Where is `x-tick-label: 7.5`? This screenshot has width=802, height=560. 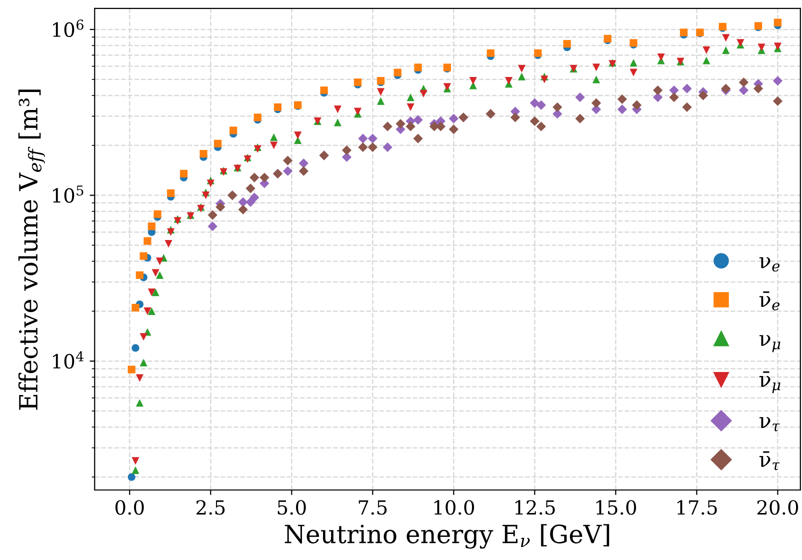
x-tick-label: 7.5 is located at coordinates (372, 507).